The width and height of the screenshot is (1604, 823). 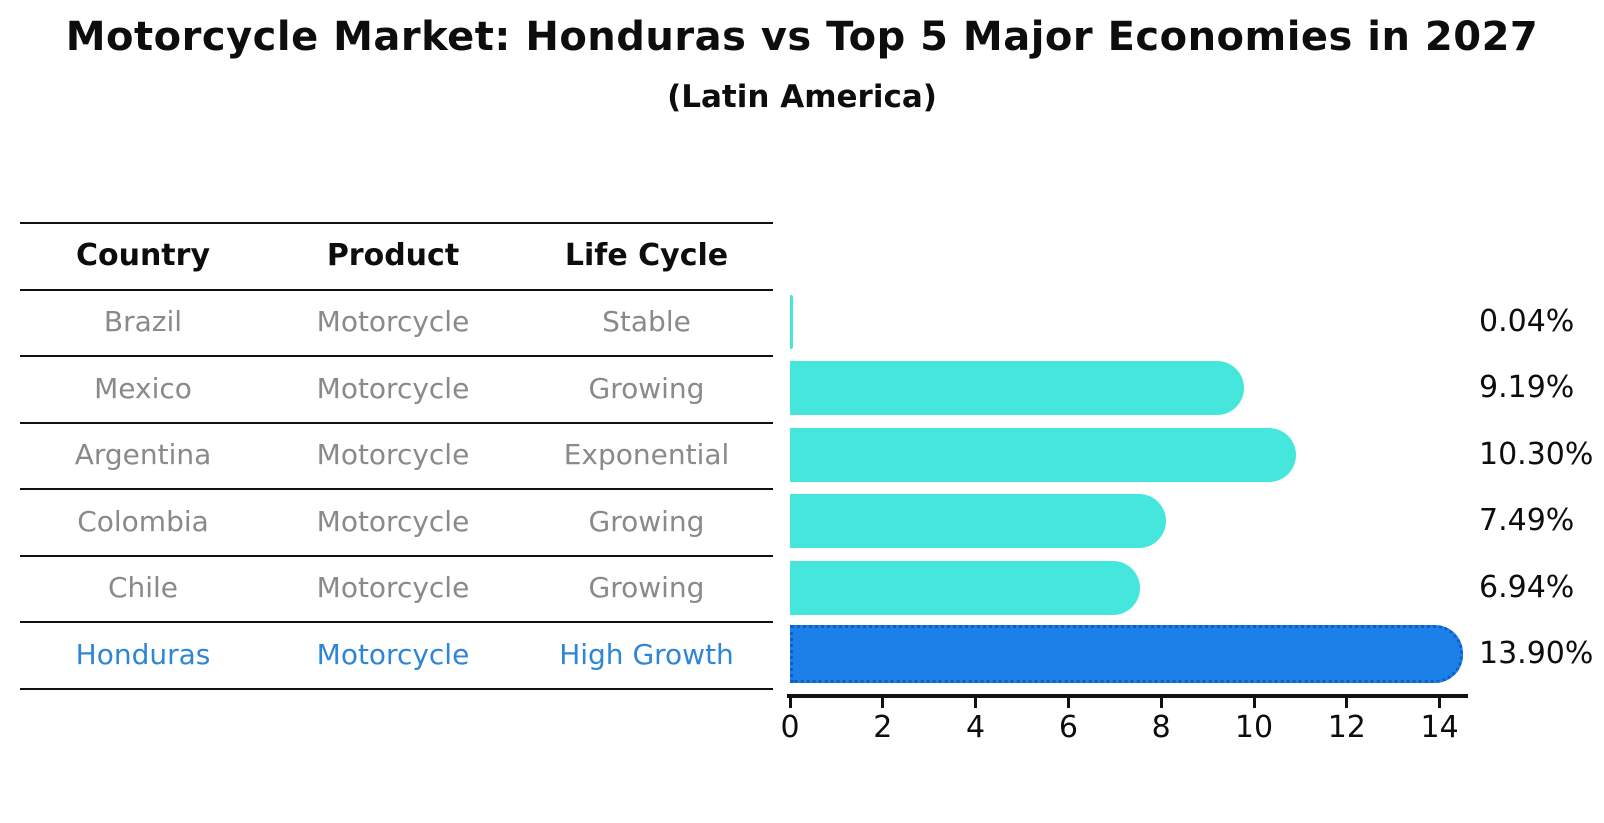 I want to click on bar-colombia, so click(x=978, y=521).